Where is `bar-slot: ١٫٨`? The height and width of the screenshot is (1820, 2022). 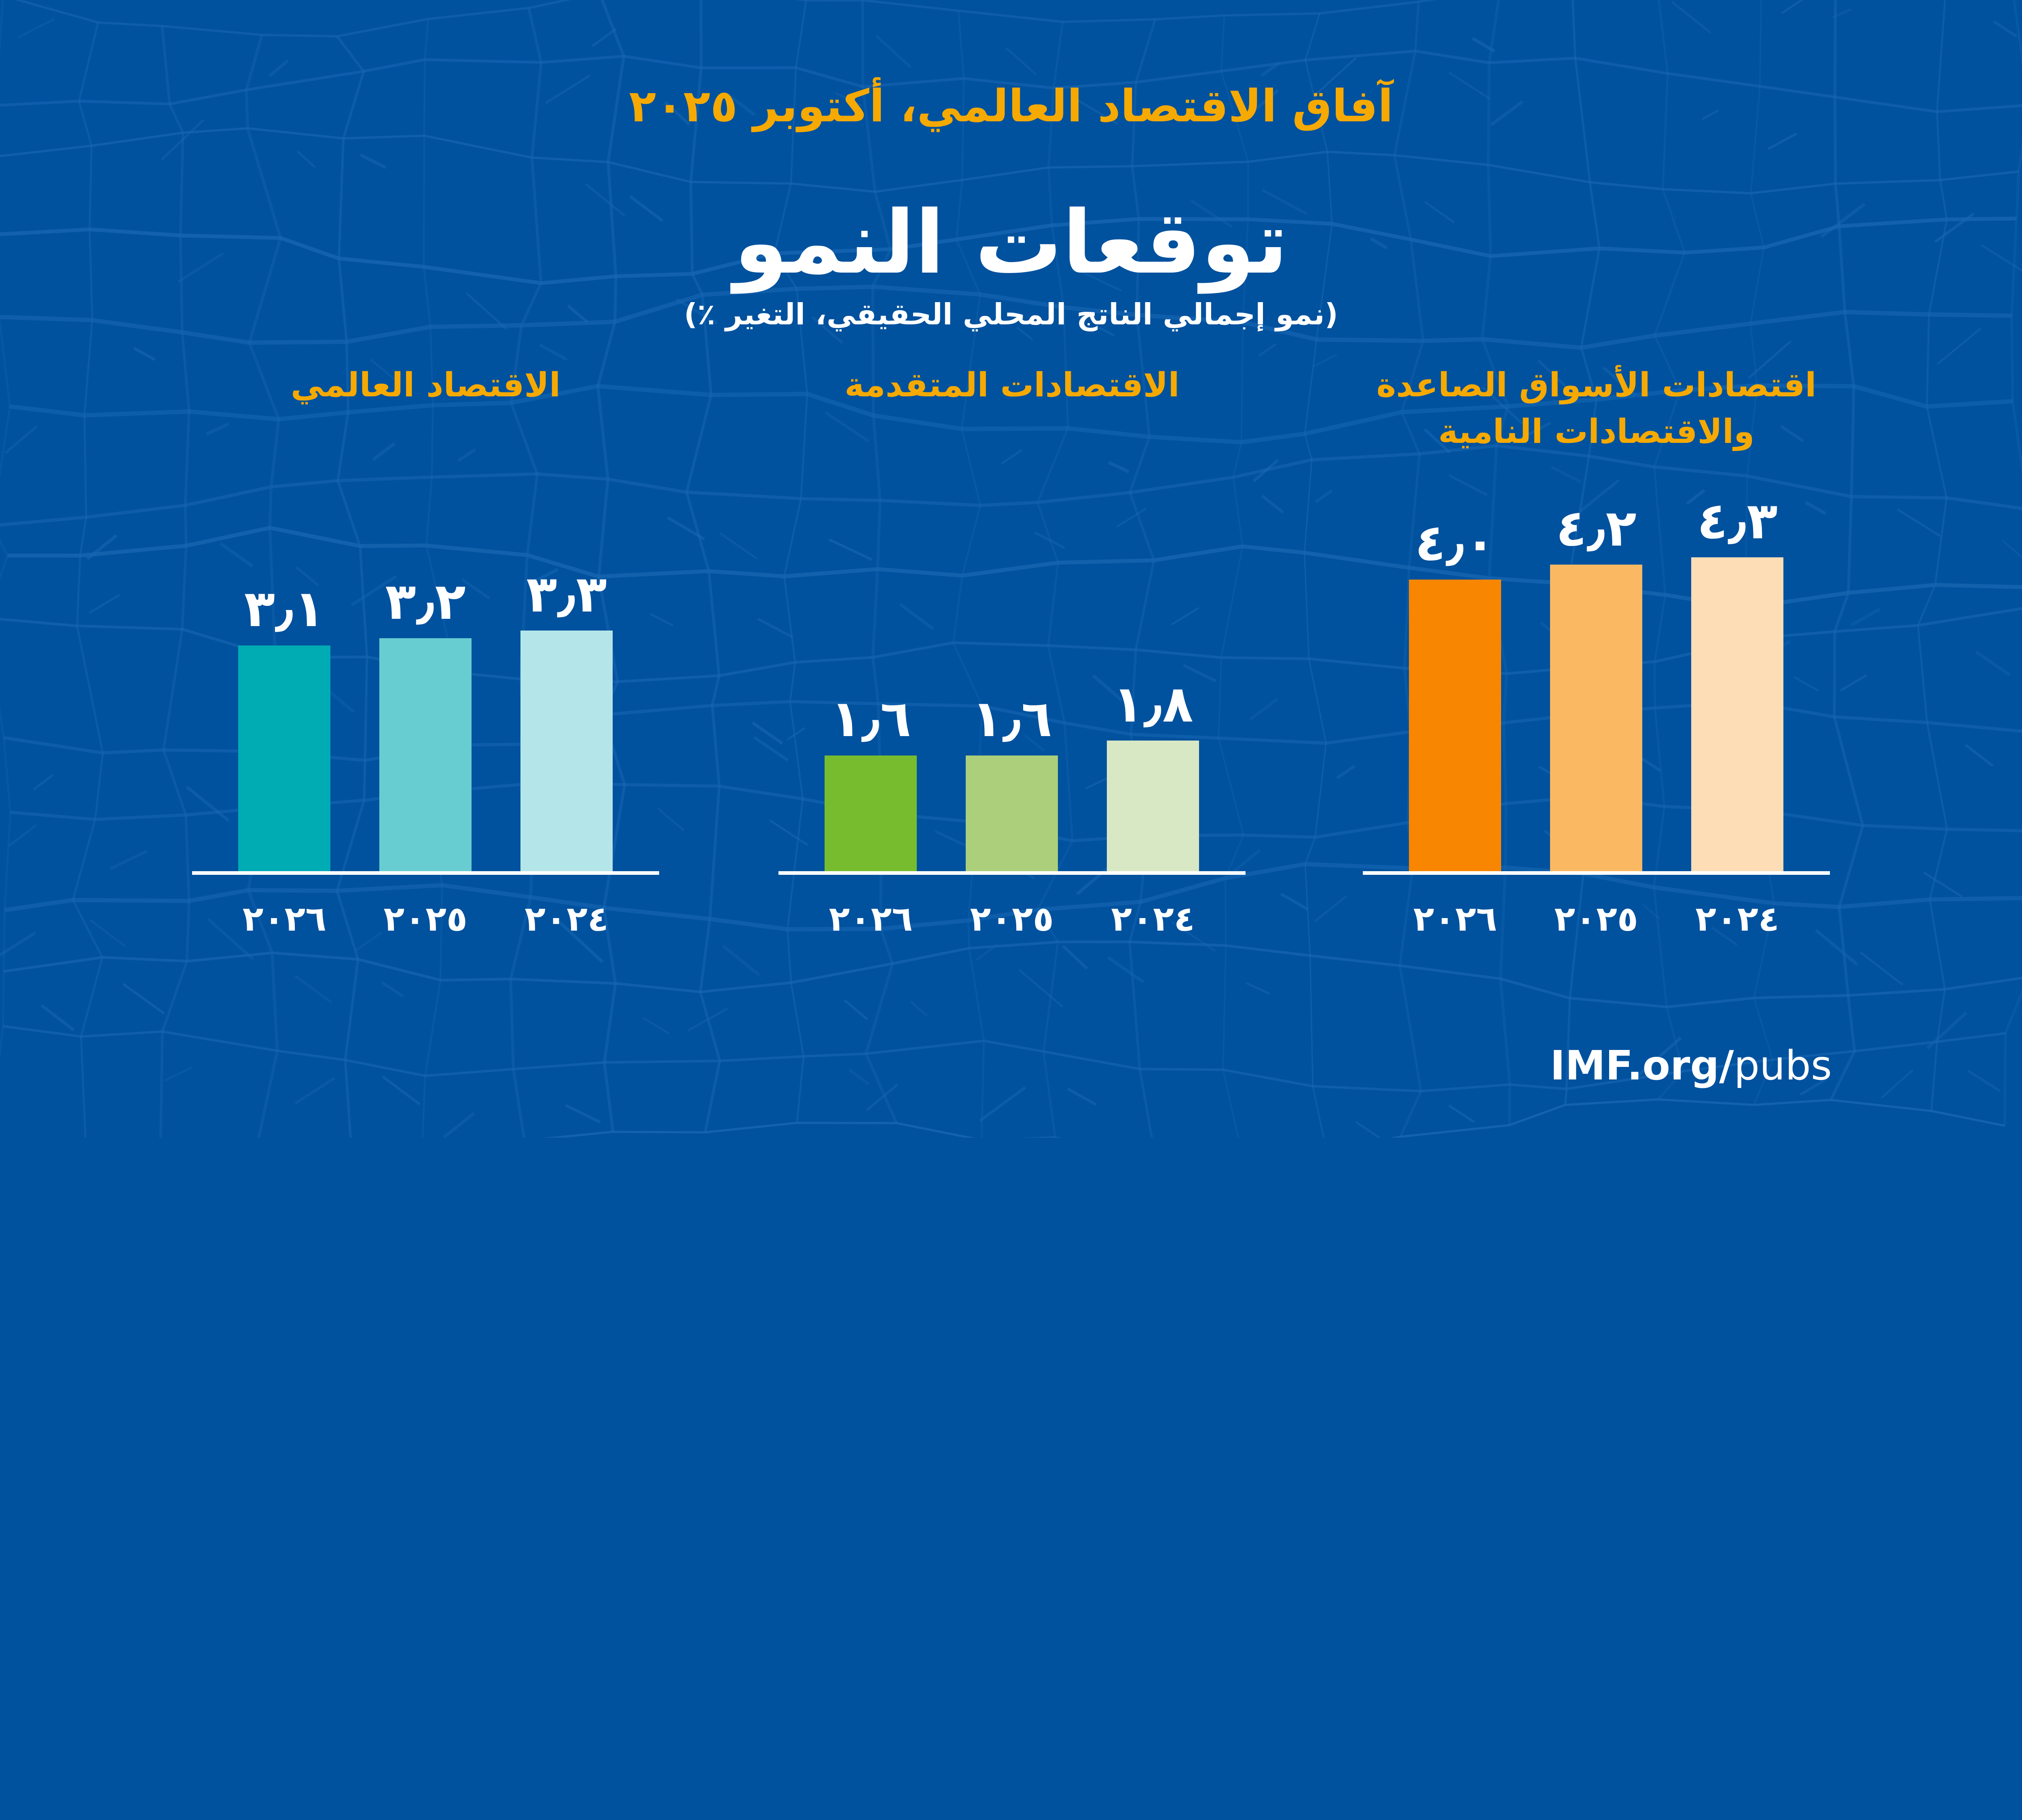
bar-slot: ١٫٨ is located at coordinates (1152, 774).